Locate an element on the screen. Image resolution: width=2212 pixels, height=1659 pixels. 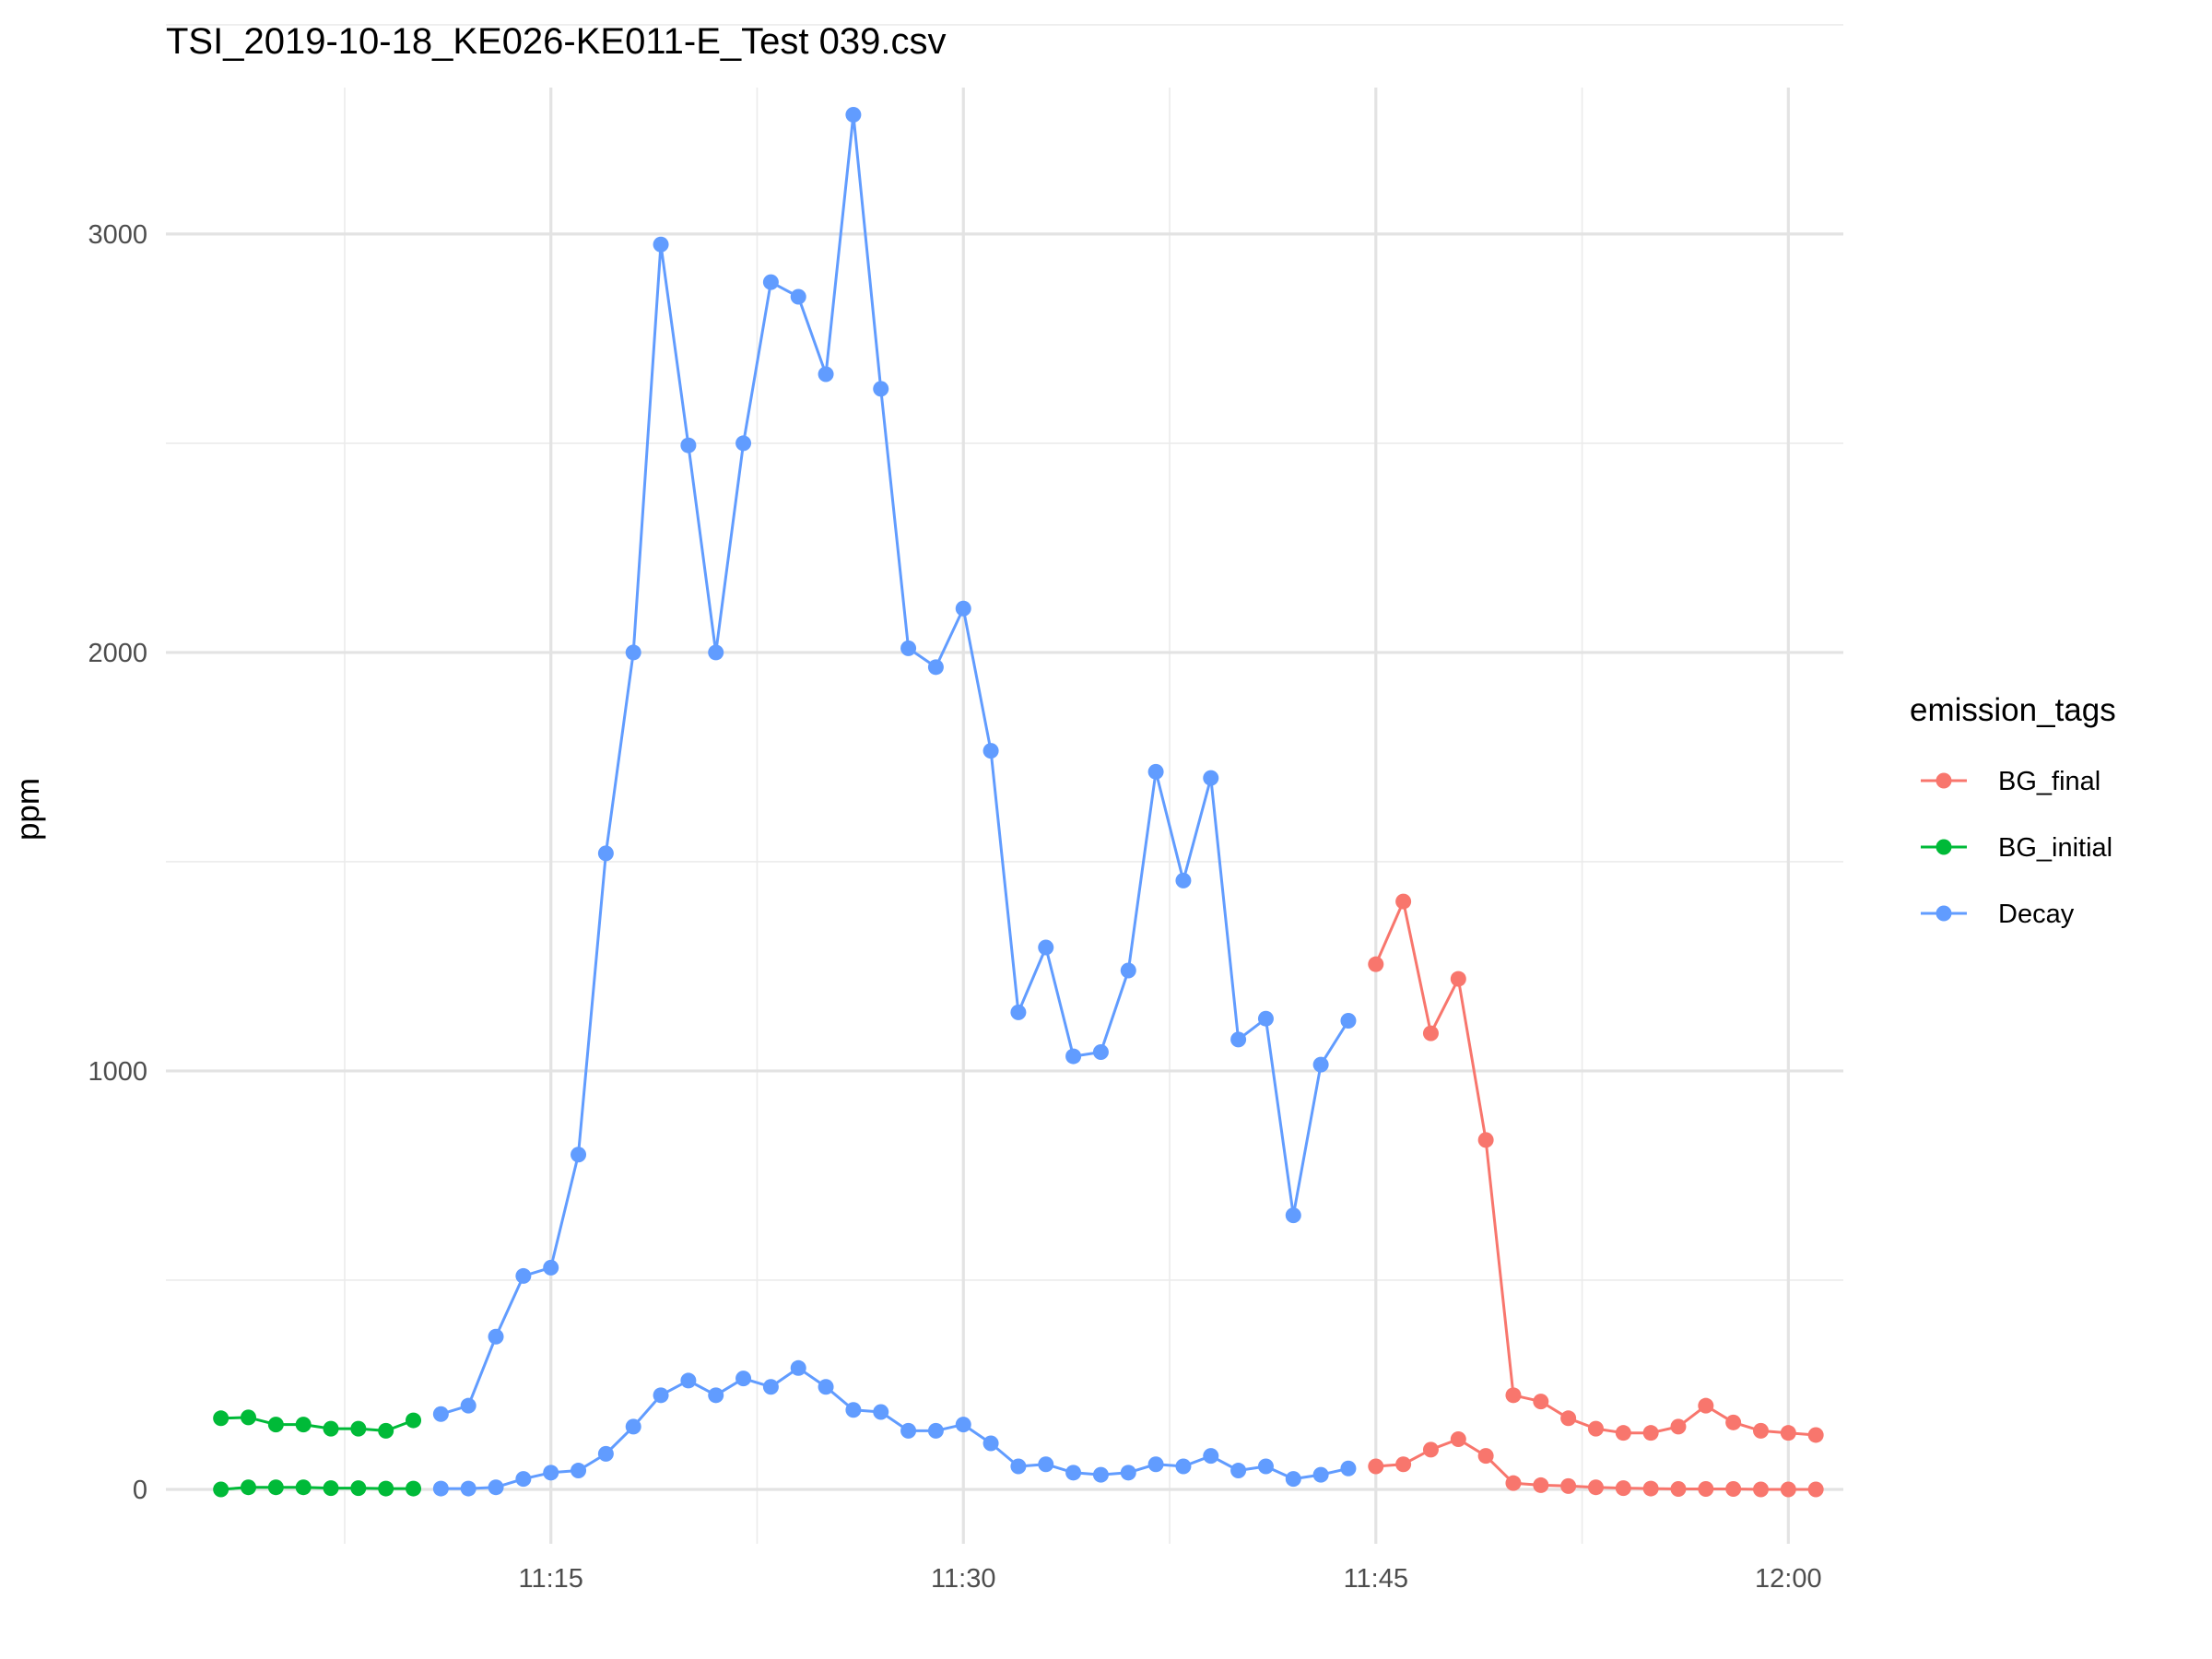
y-tick-label: 3000 is located at coordinates (117, 235).